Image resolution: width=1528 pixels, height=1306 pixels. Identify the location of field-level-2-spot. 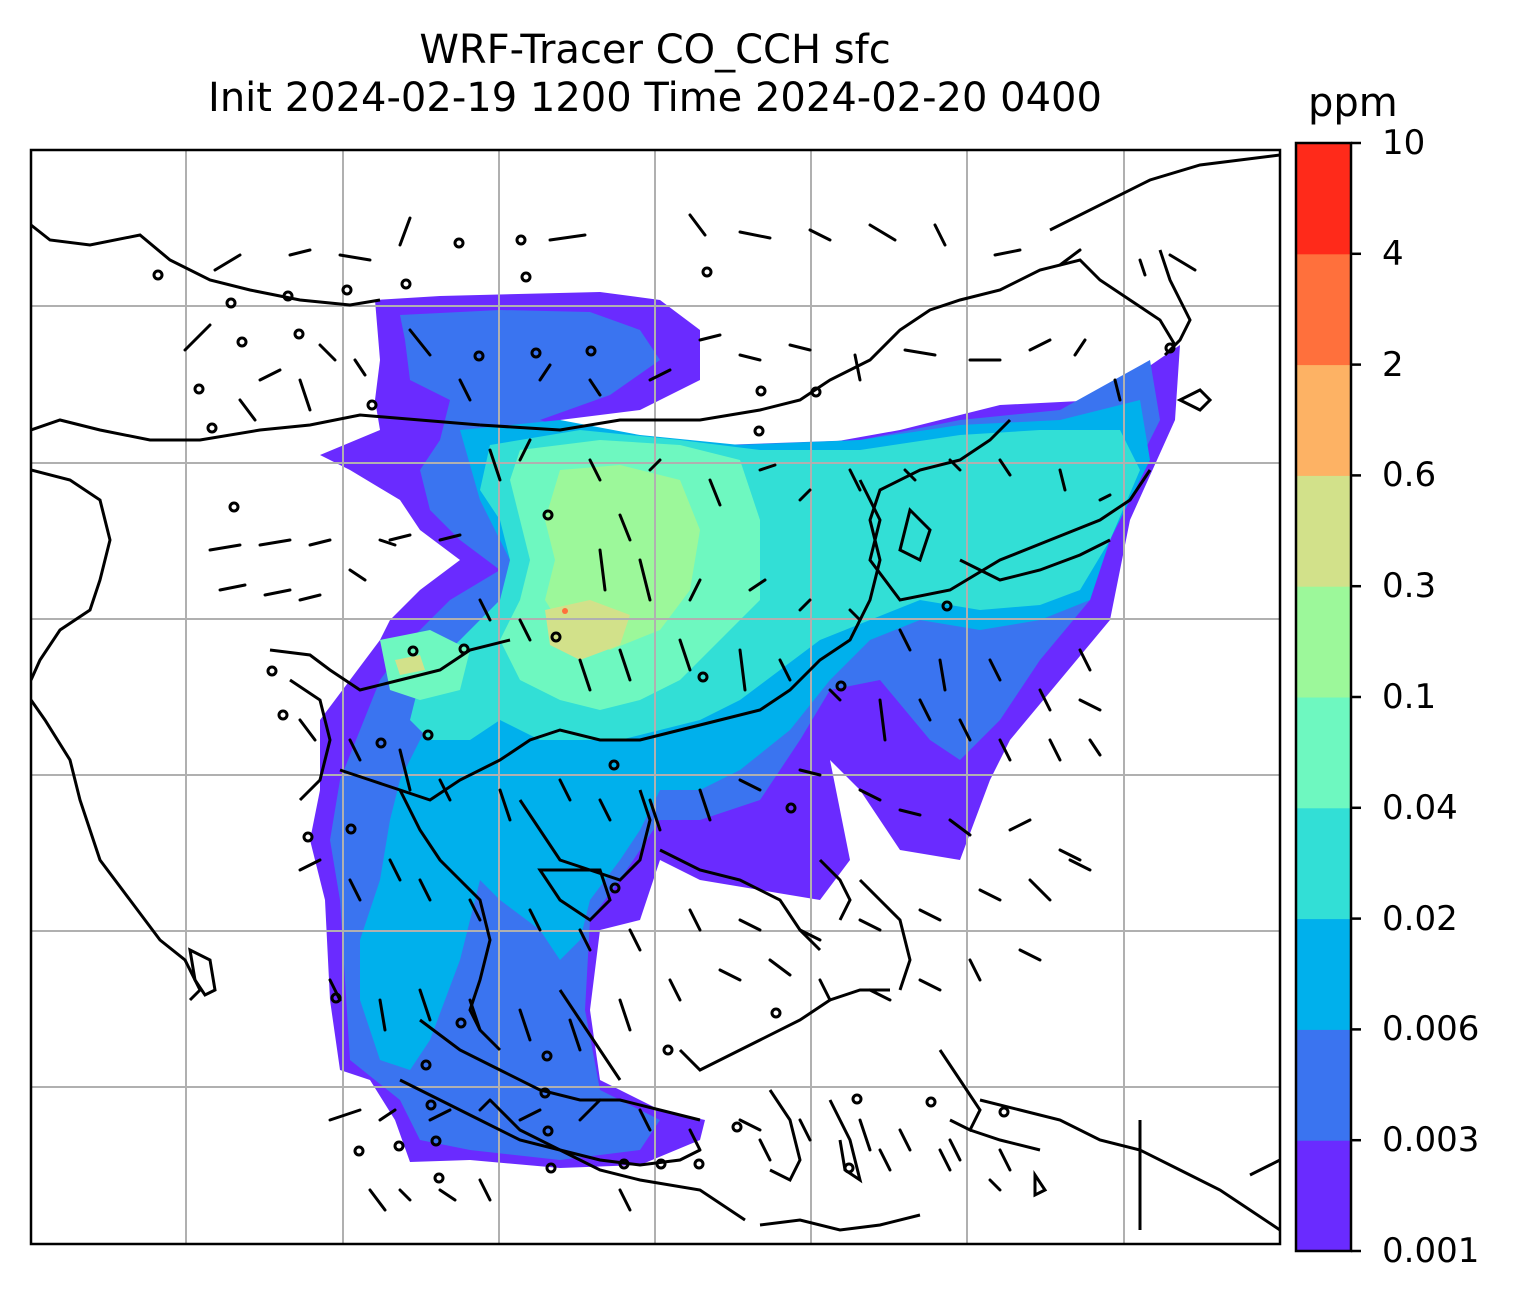
(565, 611).